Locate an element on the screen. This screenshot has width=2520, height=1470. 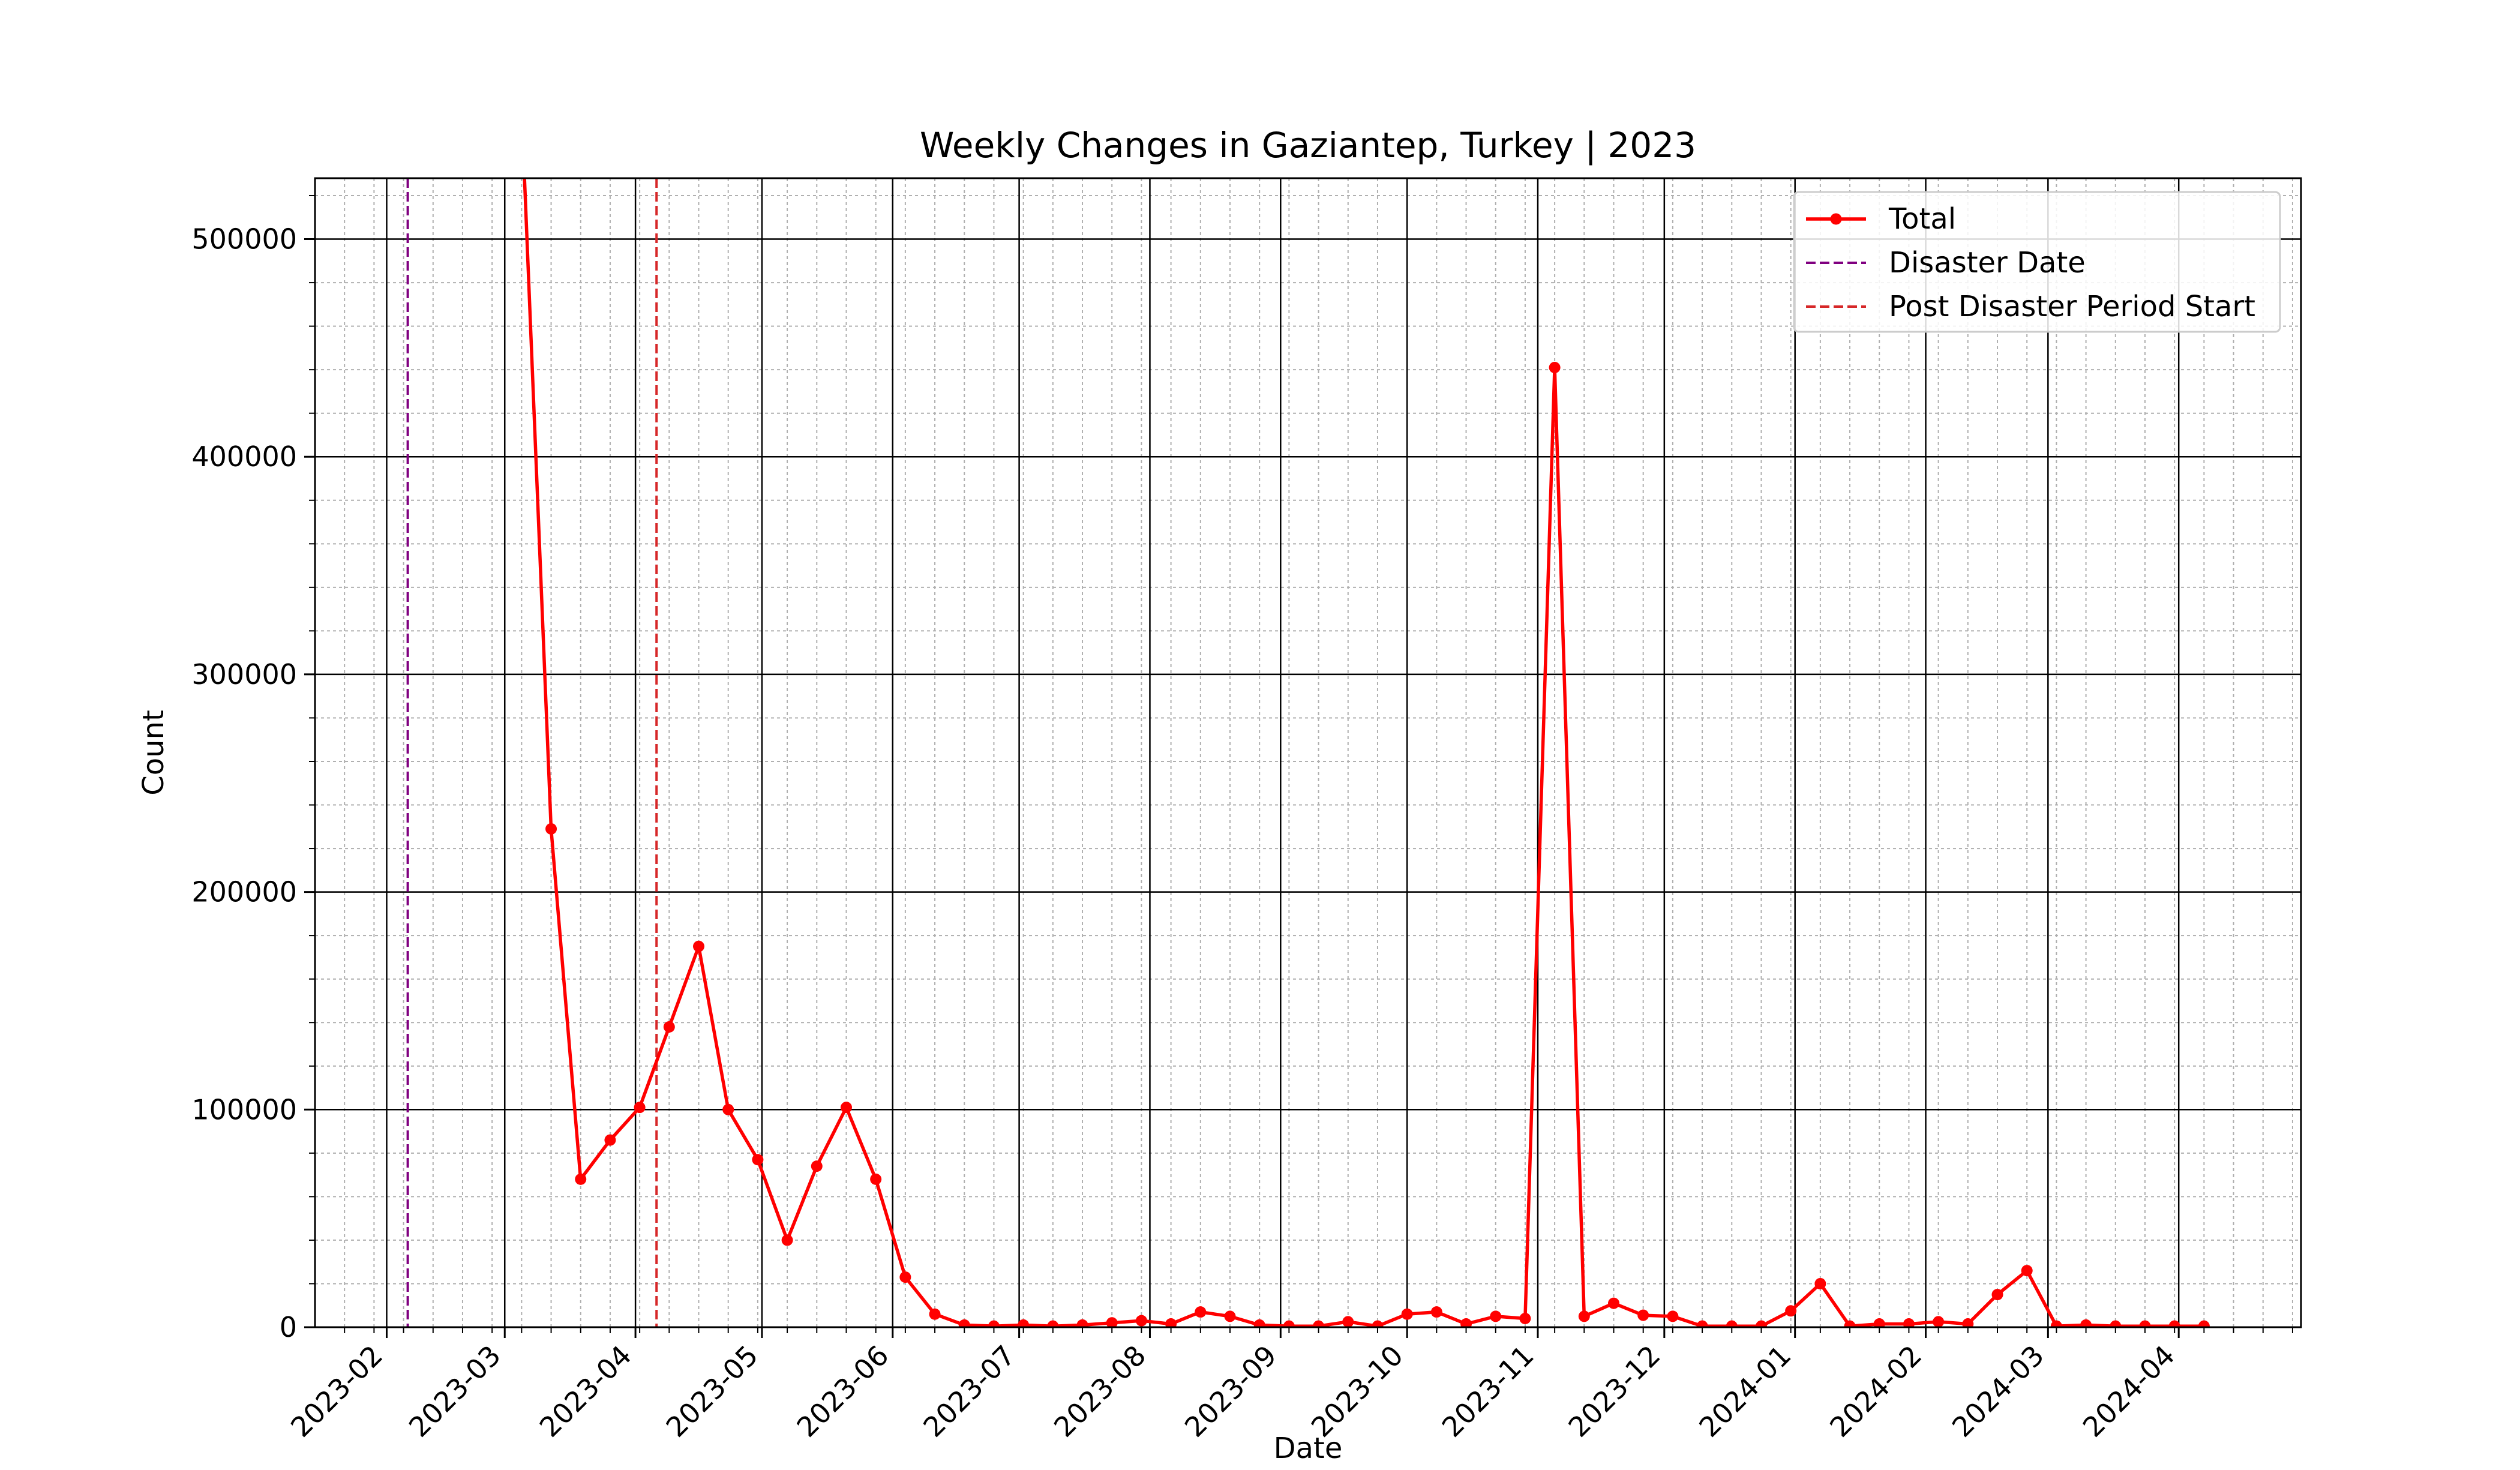
x-axis-label: Date is located at coordinates (1308, 1449).